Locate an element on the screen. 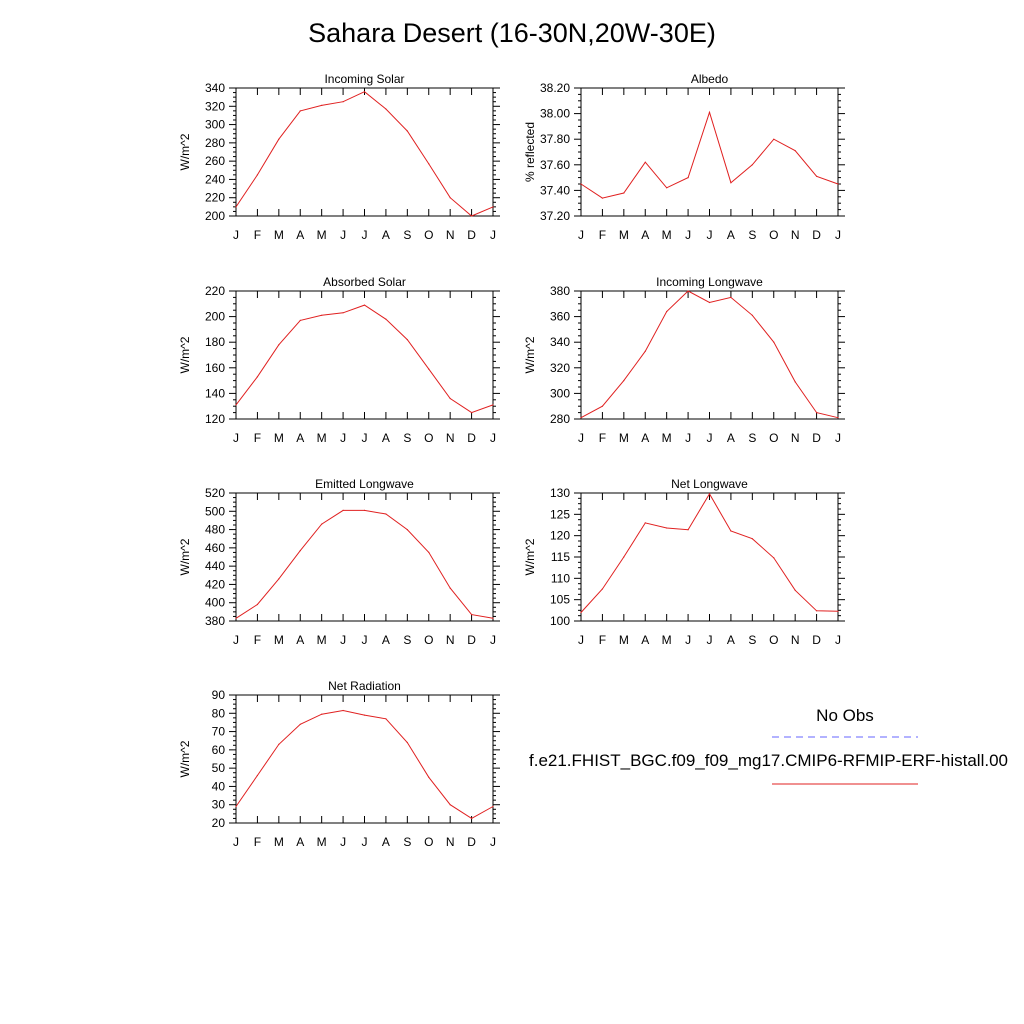 The image size is (1024, 1024). legend-obs-label: No Obs is located at coordinates (845, 715).